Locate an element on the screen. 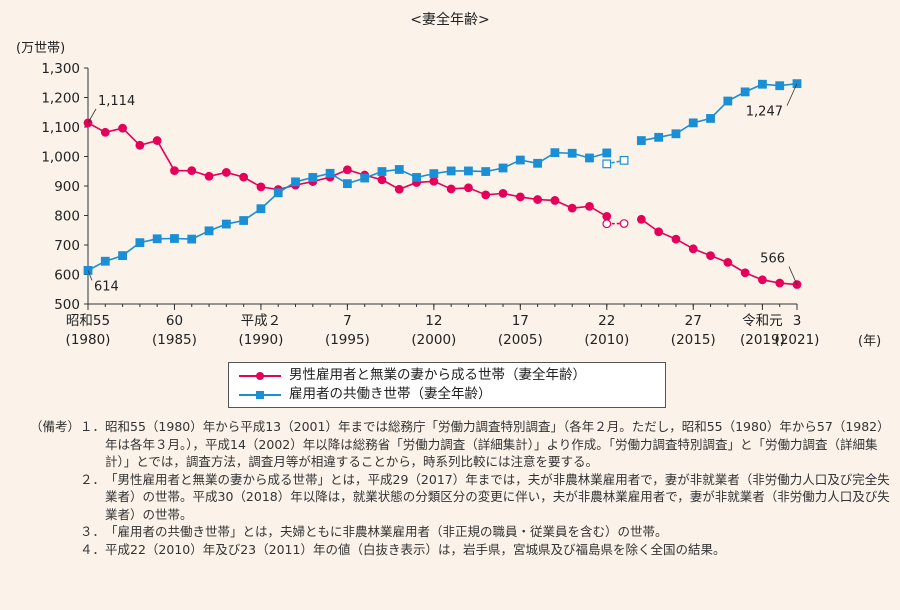 The width and height of the screenshot is (900, 610). y-tick-label: 700 is located at coordinates (67, 246).